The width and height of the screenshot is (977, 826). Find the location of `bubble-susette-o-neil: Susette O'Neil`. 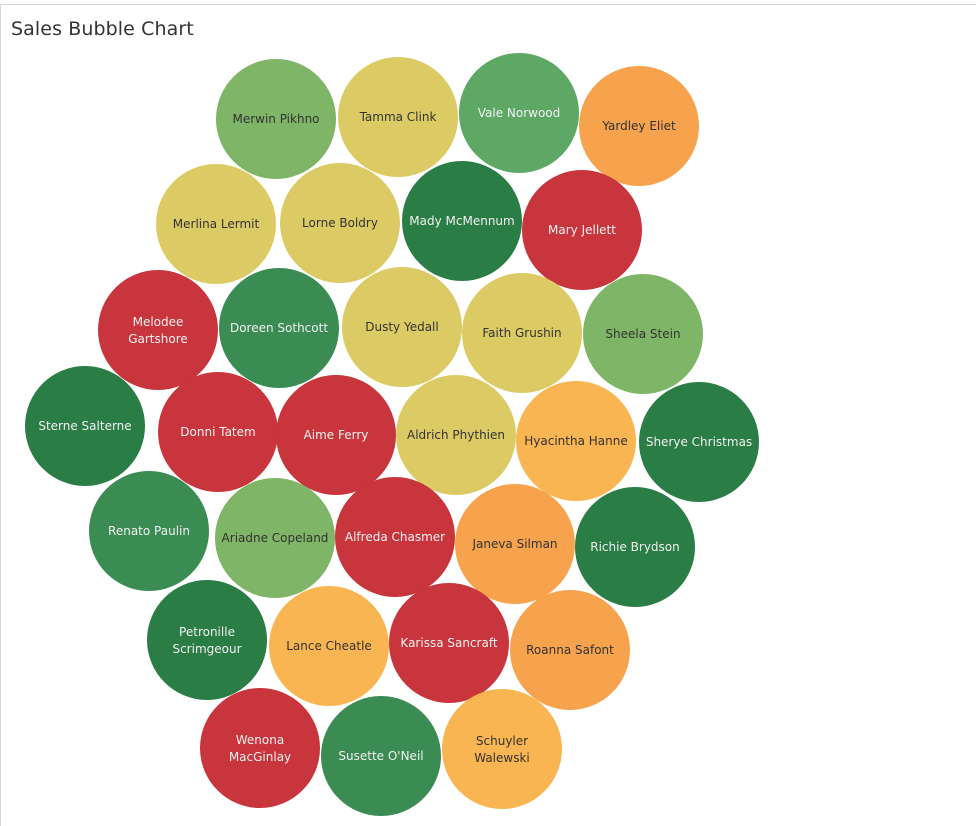

bubble-susette-o-neil: Susette O'Neil is located at coordinates (381, 756).